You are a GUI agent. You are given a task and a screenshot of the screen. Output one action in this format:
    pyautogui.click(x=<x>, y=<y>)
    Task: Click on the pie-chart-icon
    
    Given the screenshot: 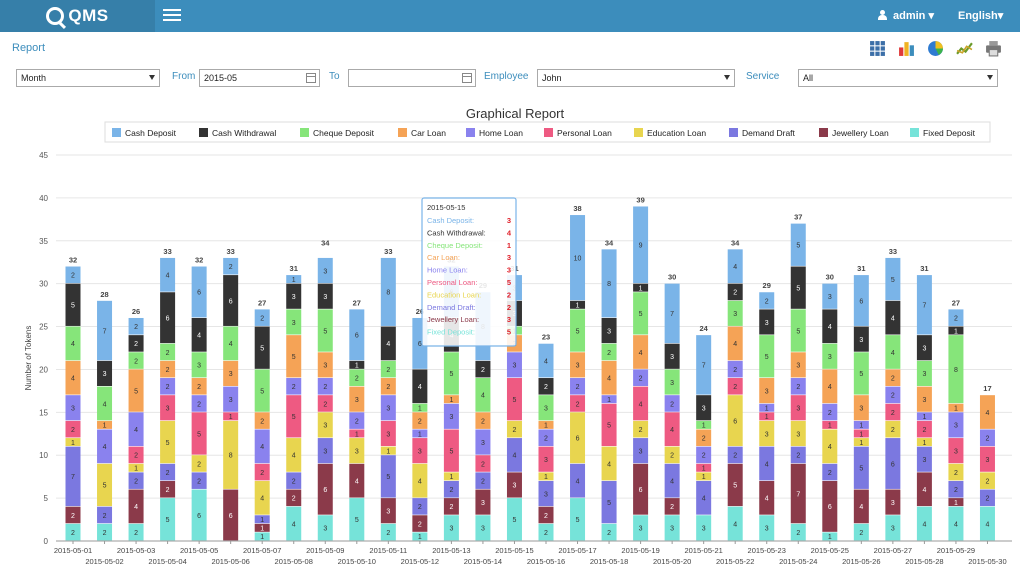 What is the action you would take?
    pyautogui.click(x=935, y=48)
    